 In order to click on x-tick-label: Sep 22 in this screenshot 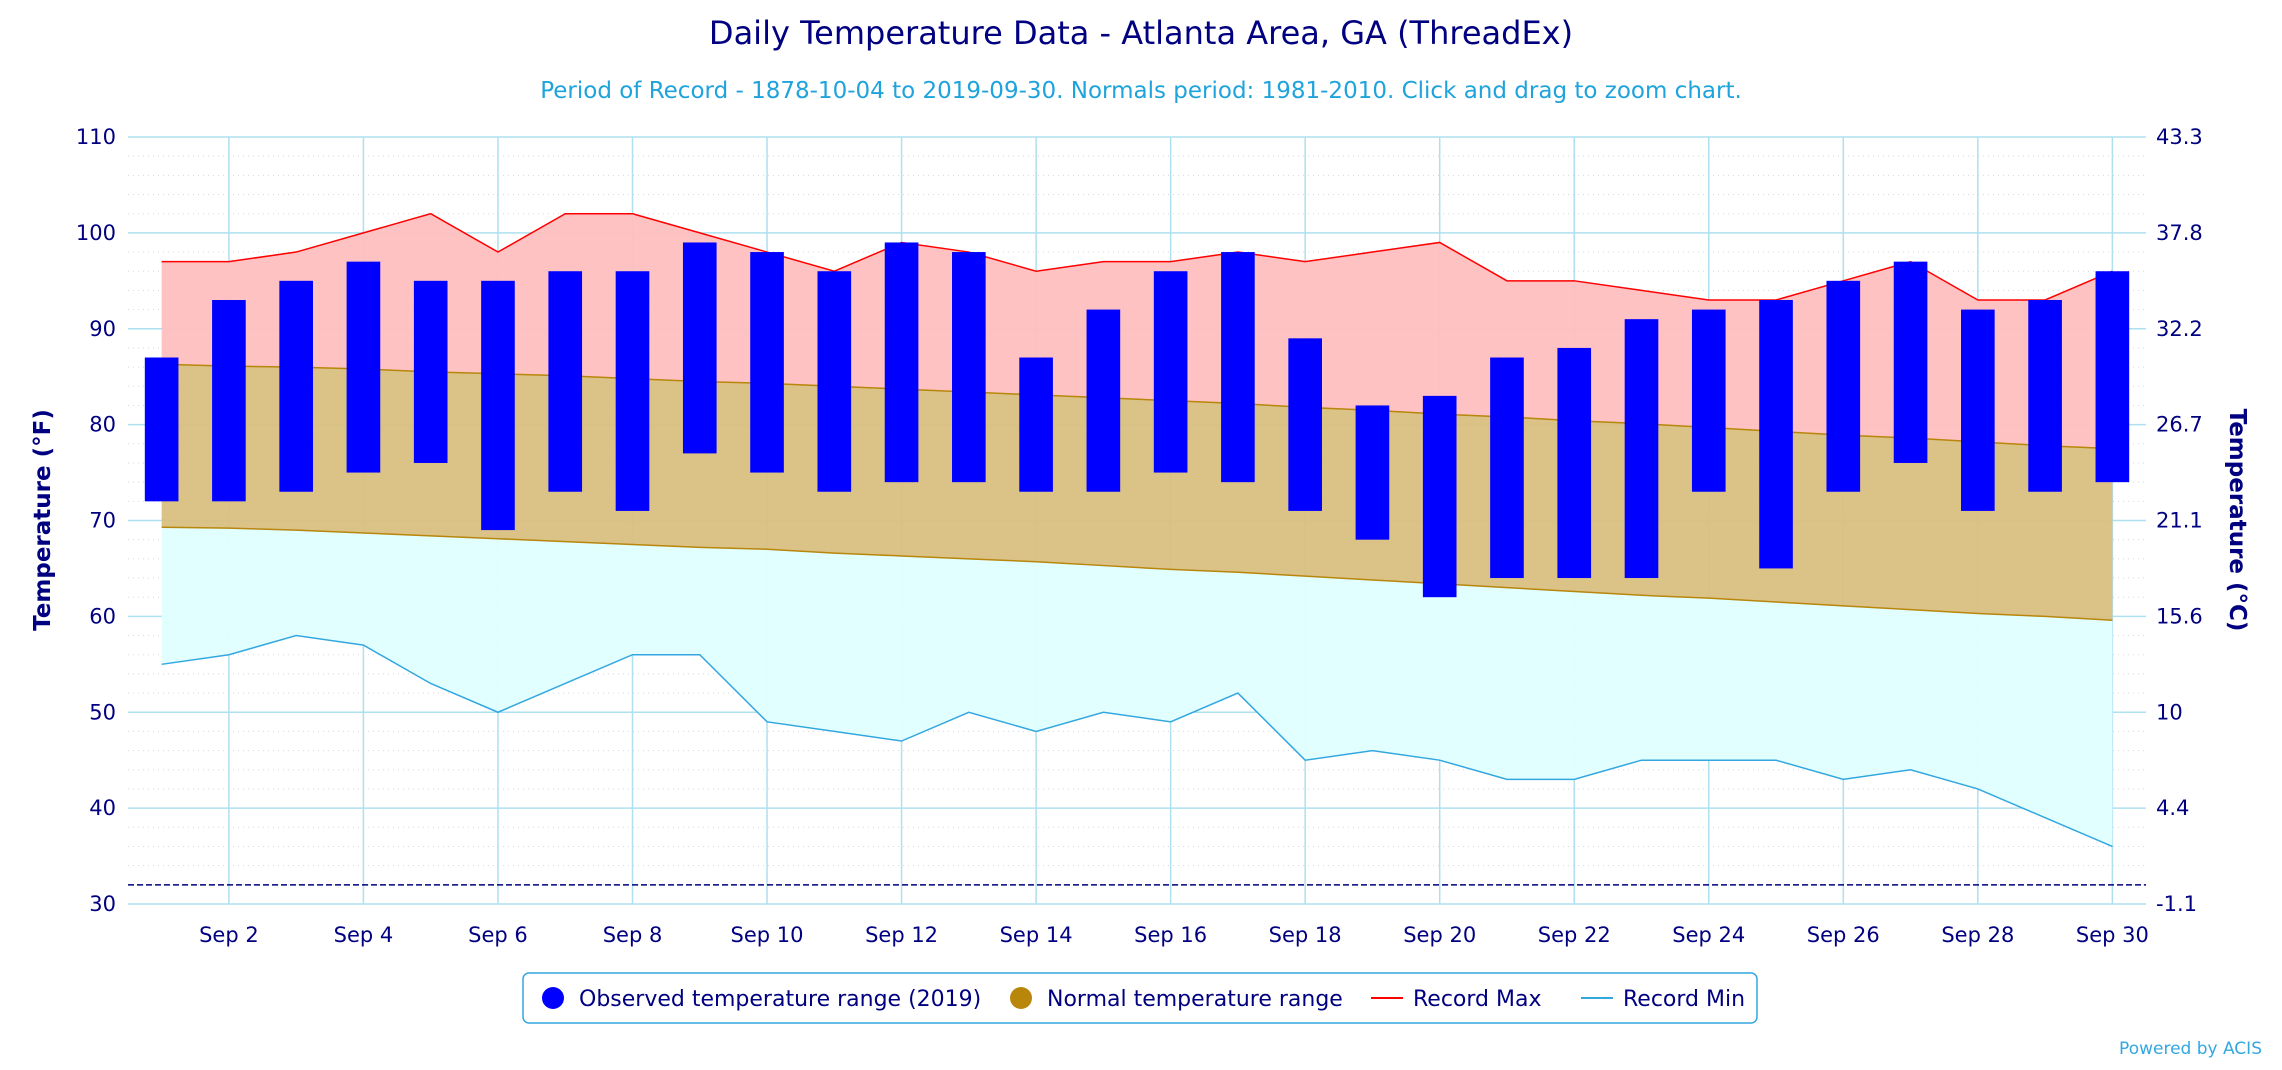, I will do `click(1574, 935)`.